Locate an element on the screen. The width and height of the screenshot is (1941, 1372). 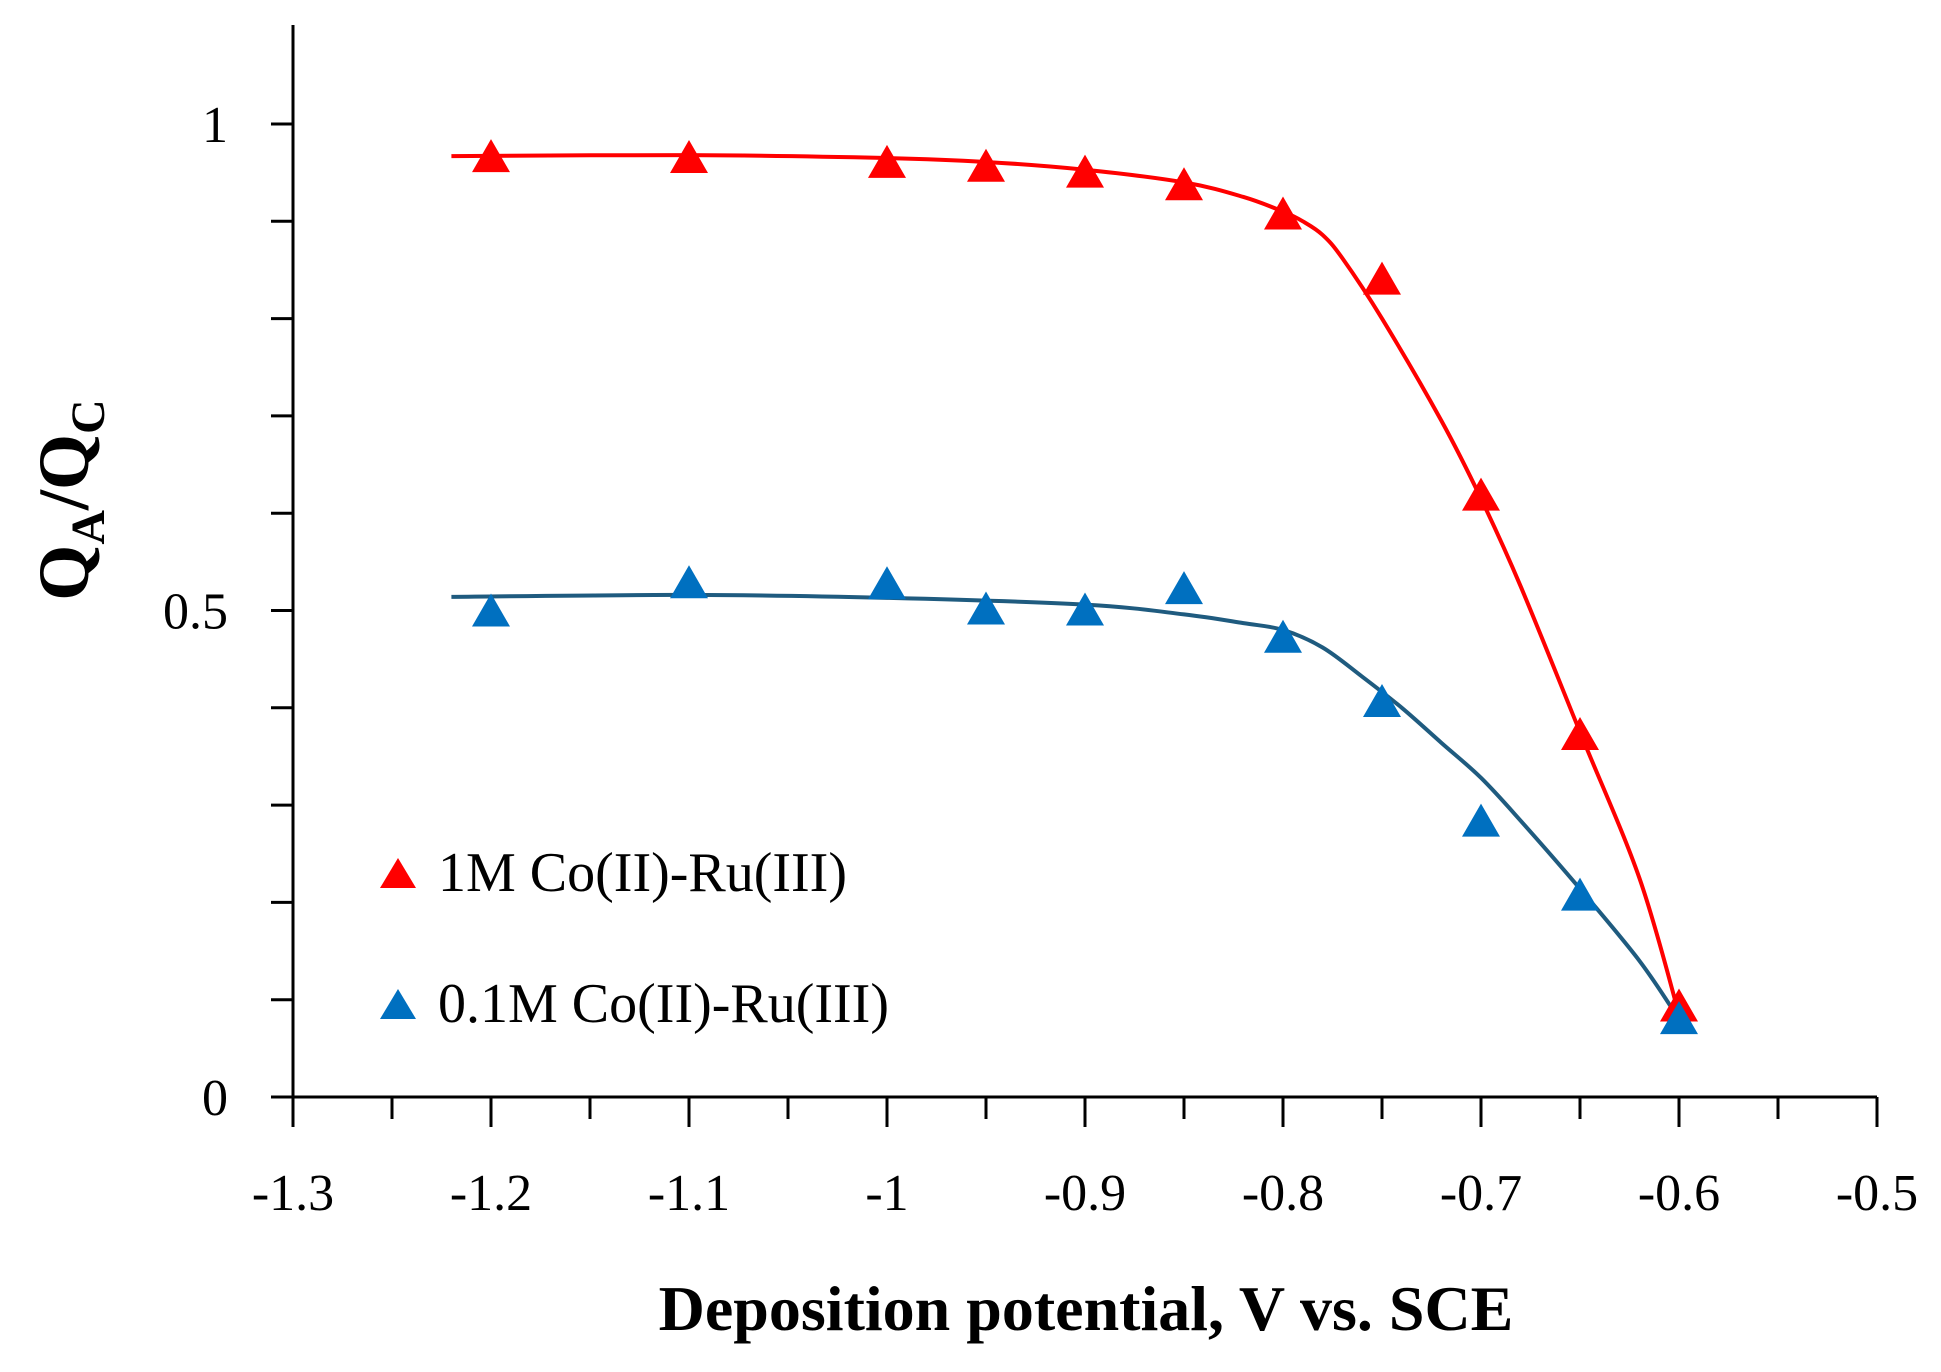
y-axis-title: QA/QC is located at coordinates (69, 499).